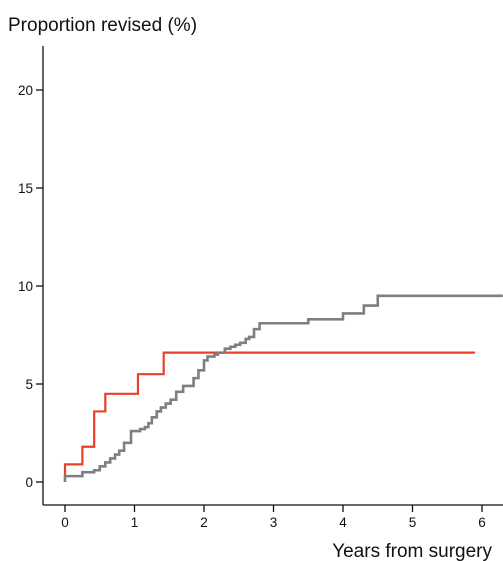 The width and height of the screenshot is (503, 561). What do you see at coordinates (29, 482) in the screenshot?
I see `y-tick-label: 0` at bounding box center [29, 482].